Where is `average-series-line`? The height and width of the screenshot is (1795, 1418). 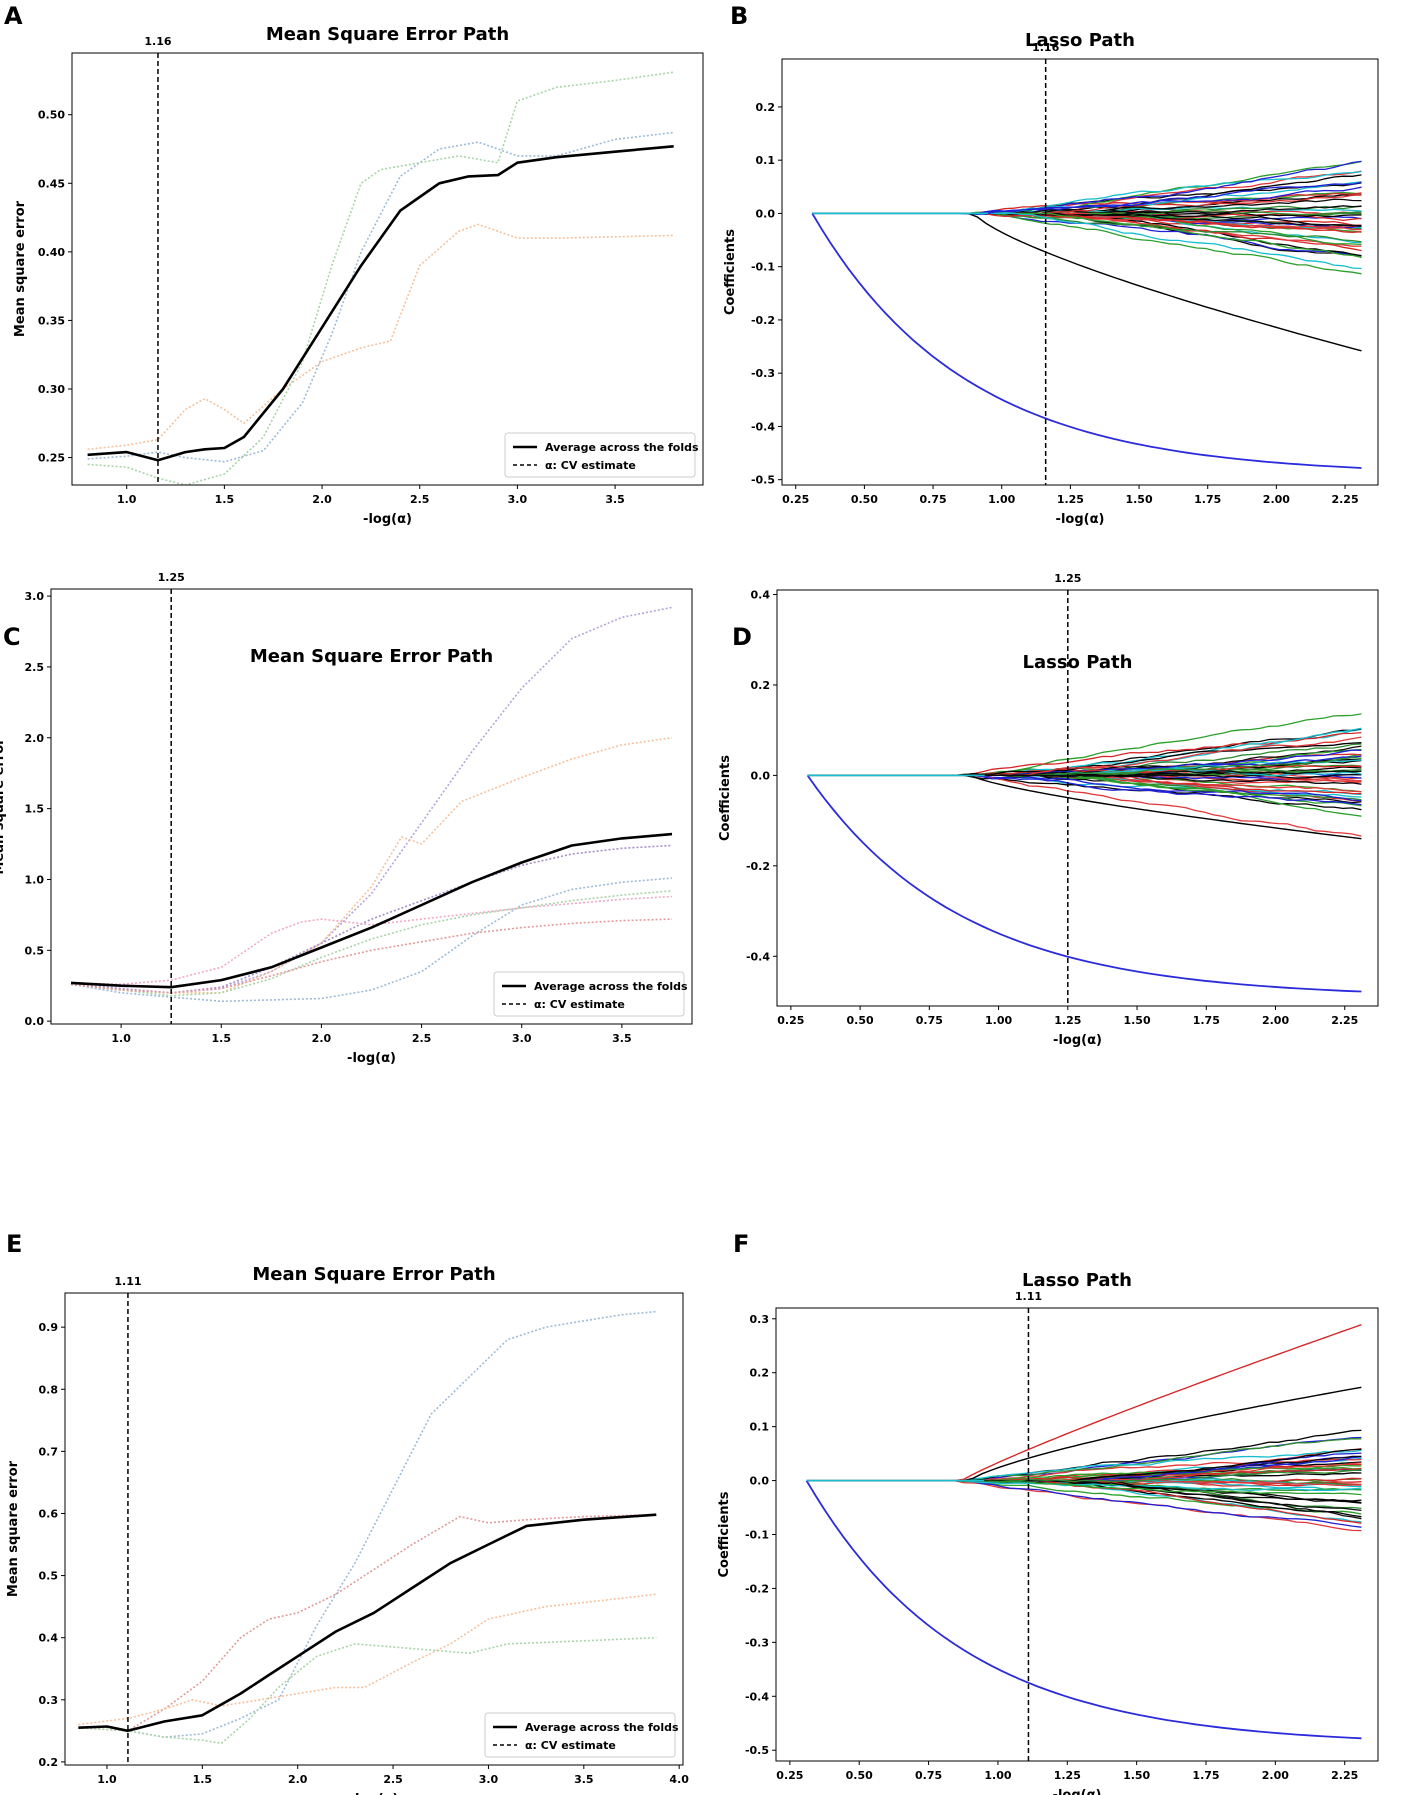 average-series-line is located at coordinates (380, 303).